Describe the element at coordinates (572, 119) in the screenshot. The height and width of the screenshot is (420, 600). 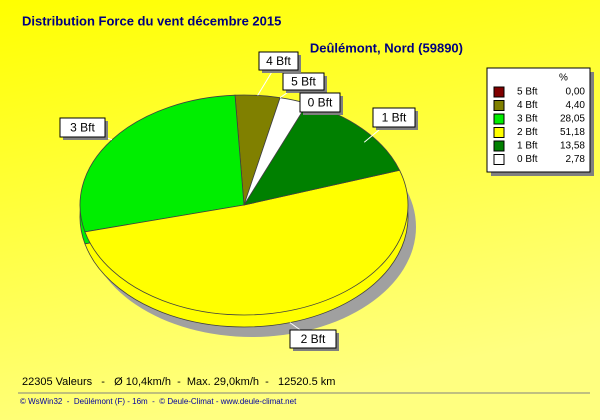
I see `legend-value: 28,05` at that location.